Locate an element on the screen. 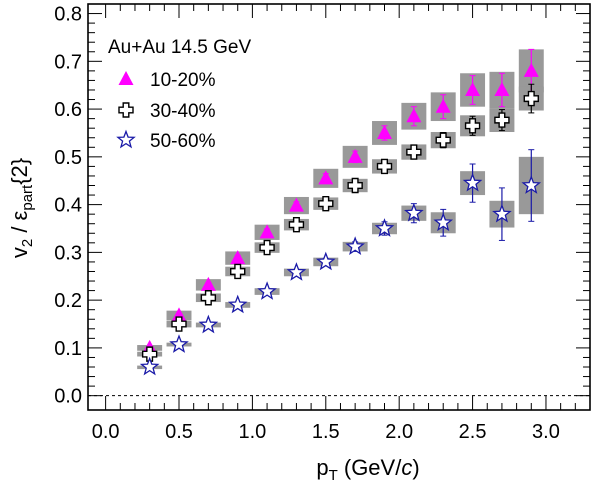 This screenshot has height=488, width=600. y-axis-label-mid: / ε is located at coordinates (19, 224).